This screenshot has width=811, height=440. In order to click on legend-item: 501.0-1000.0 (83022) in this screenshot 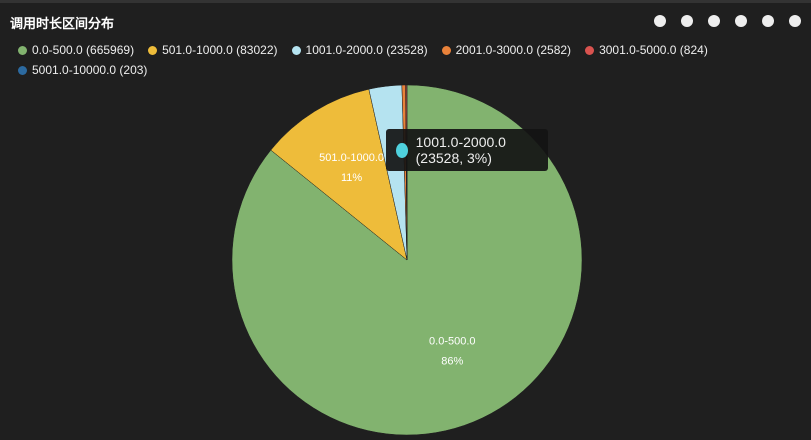, I will do `click(213, 50)`.